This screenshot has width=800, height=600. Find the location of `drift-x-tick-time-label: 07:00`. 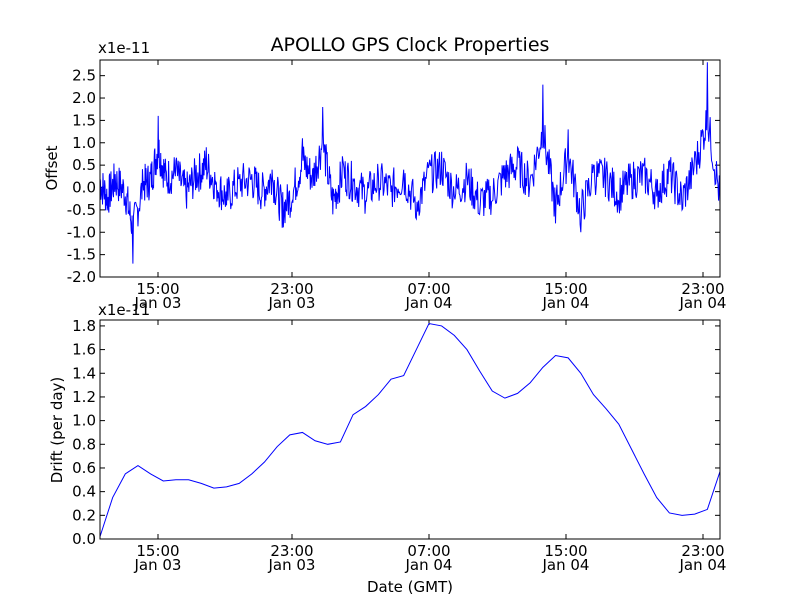

drift-x-tick-time-label: 07:00 is located at coordinates (428, 551).